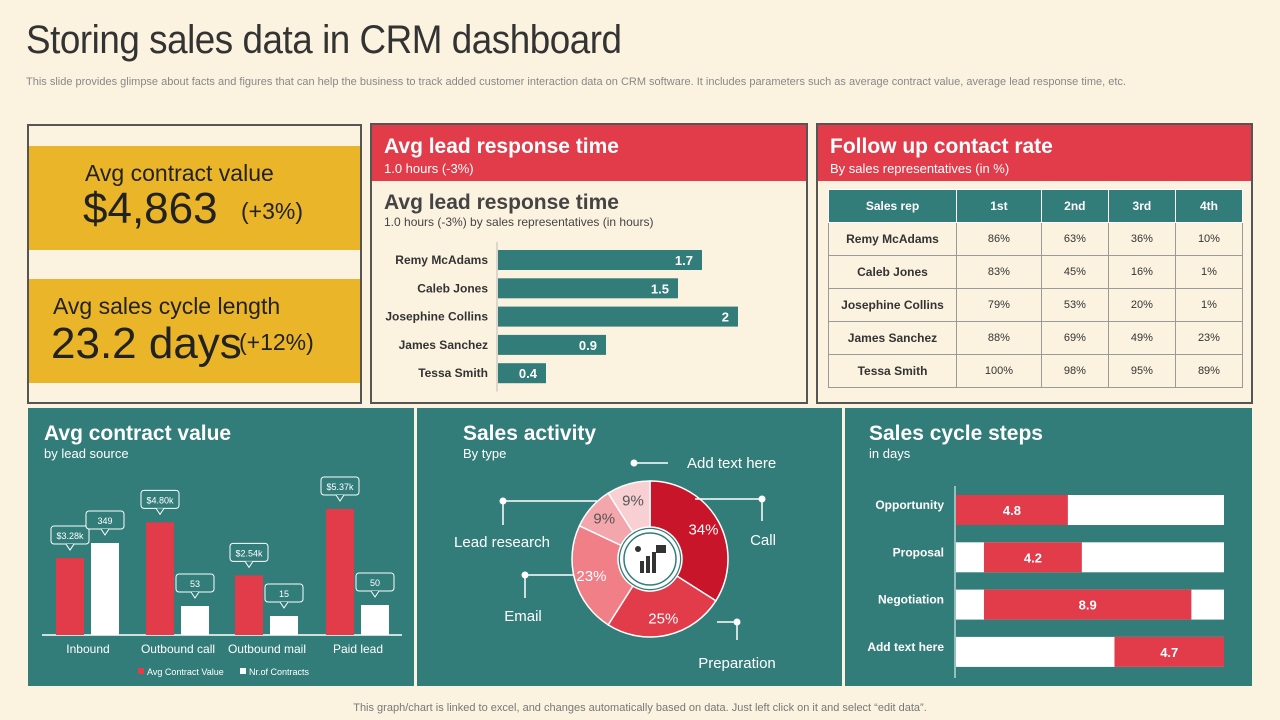 This screenshot has height=720, width=1280. What do you see at coordinates (763, 540) in the screenshot?
I see `slice-category-label: Call` at bounding box center [763, 540].